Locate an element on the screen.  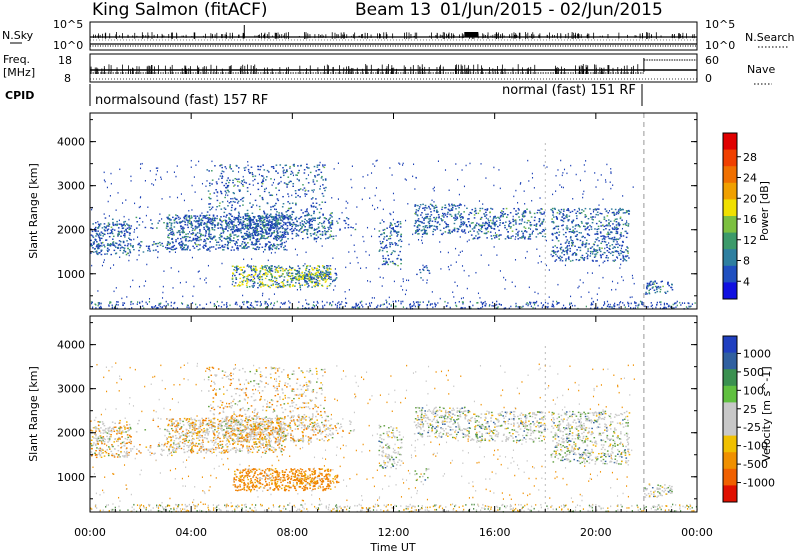
cpid-label: CPID is located at coordinates (19, 95).